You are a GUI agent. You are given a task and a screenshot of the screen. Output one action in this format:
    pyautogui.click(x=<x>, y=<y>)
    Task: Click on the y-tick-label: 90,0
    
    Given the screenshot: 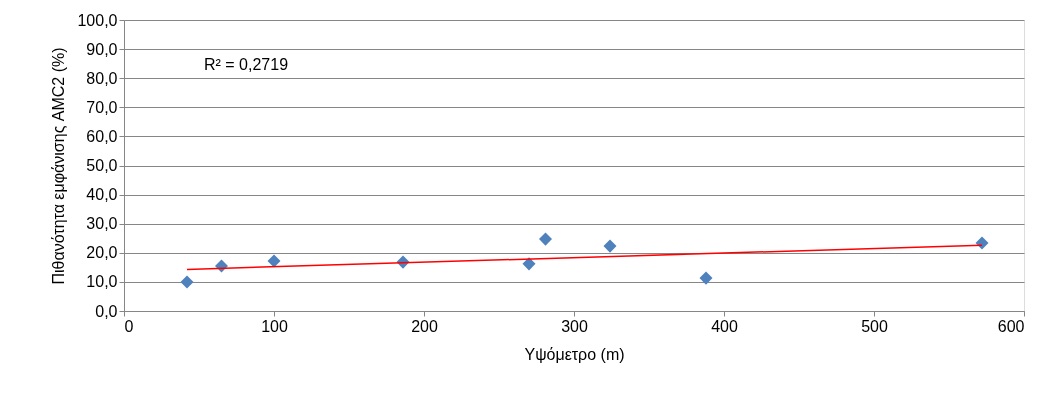 What is the action you would take?
    pyautogui.click(x=102, y=49)
    